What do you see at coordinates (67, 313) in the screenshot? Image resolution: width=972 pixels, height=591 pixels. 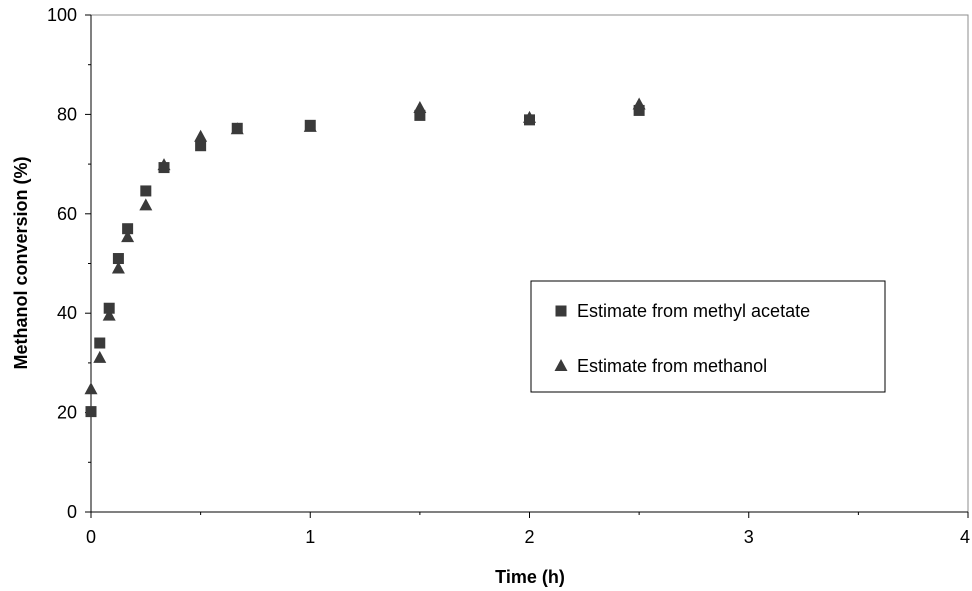 I see `y-tick-label: 40` at bounding box center [67, 313].